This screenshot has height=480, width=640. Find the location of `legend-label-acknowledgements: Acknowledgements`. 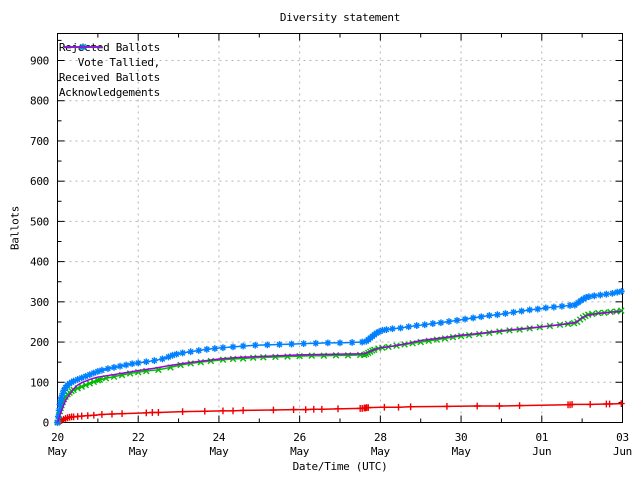

legend-label-acknowledgements: Acknowledgements is located at coordinates (109, 92).